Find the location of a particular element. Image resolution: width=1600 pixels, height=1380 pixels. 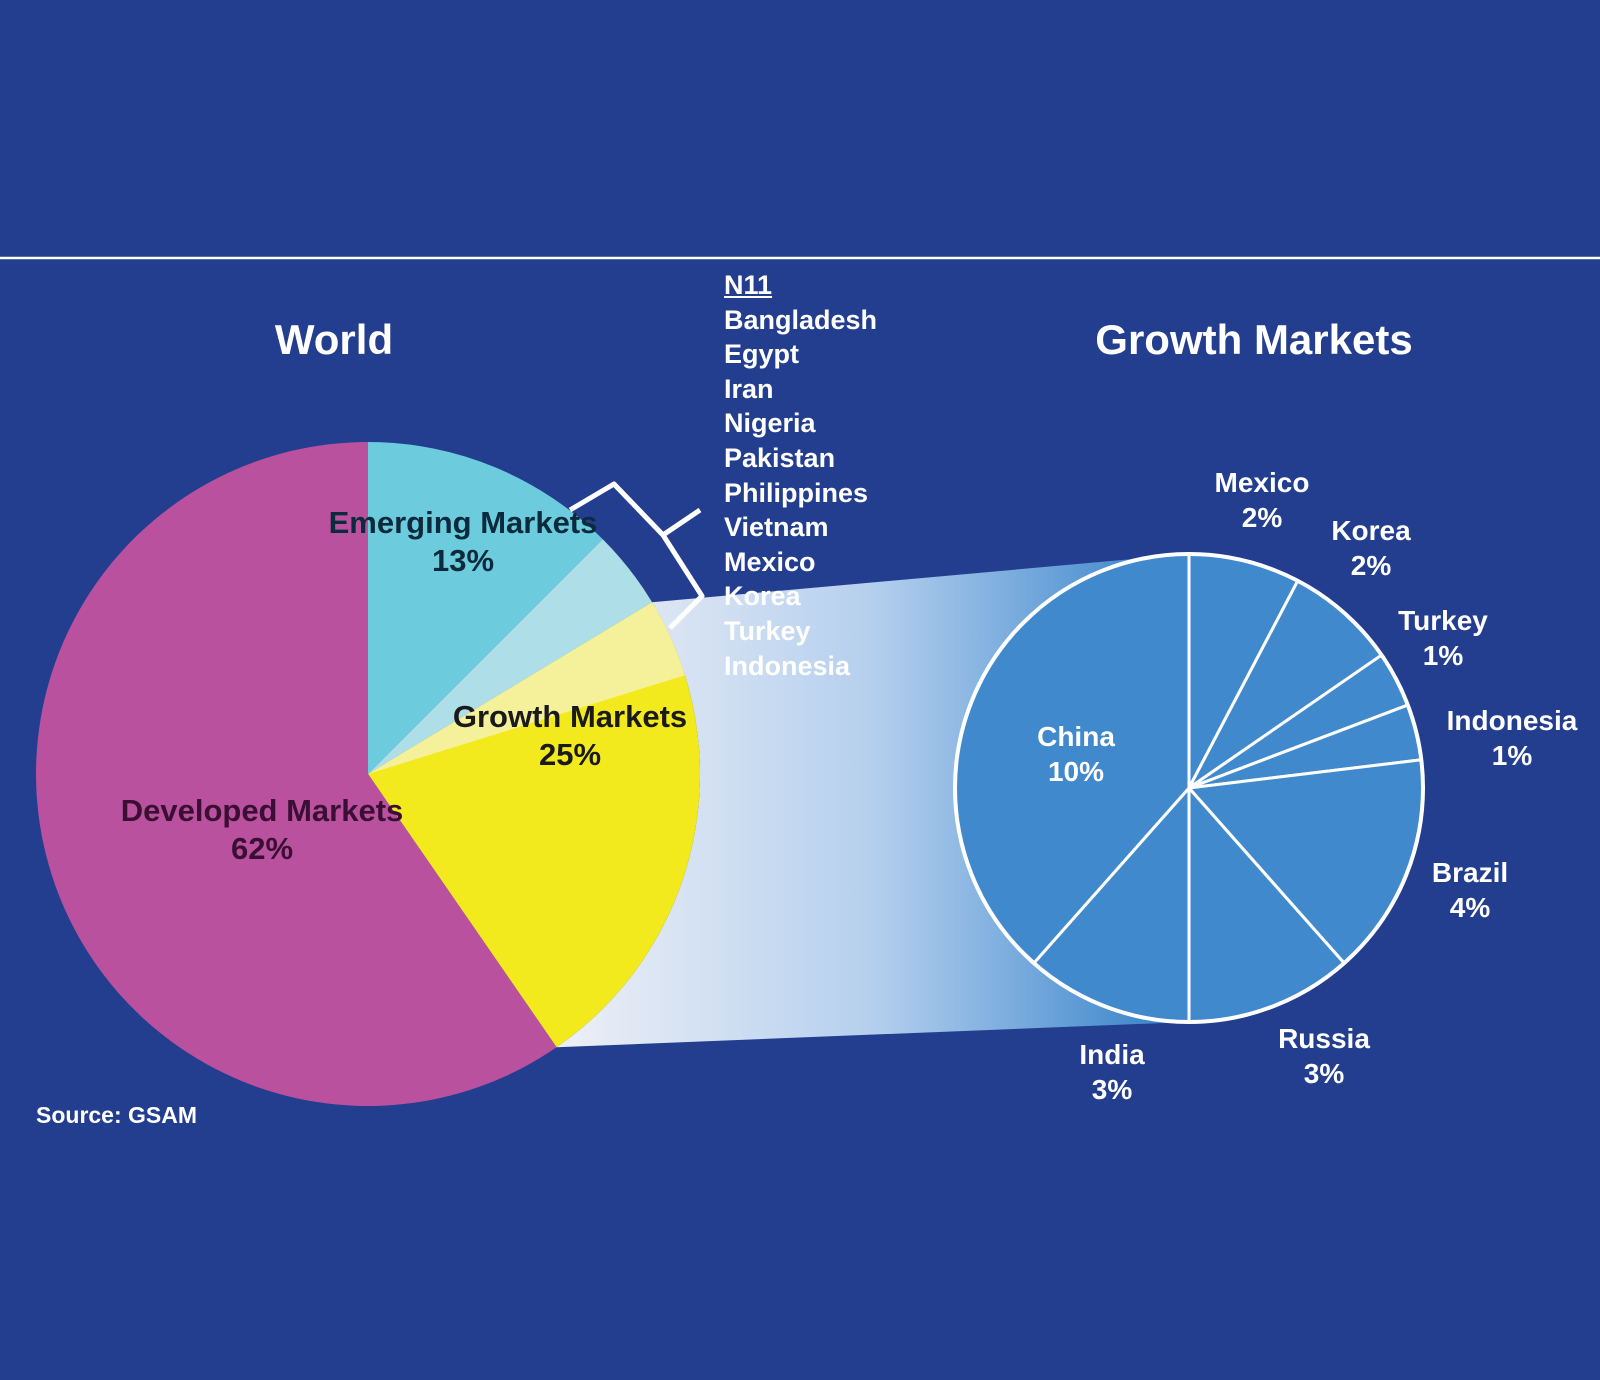

n11-country: Philippines is located at coordinates (796, 492).